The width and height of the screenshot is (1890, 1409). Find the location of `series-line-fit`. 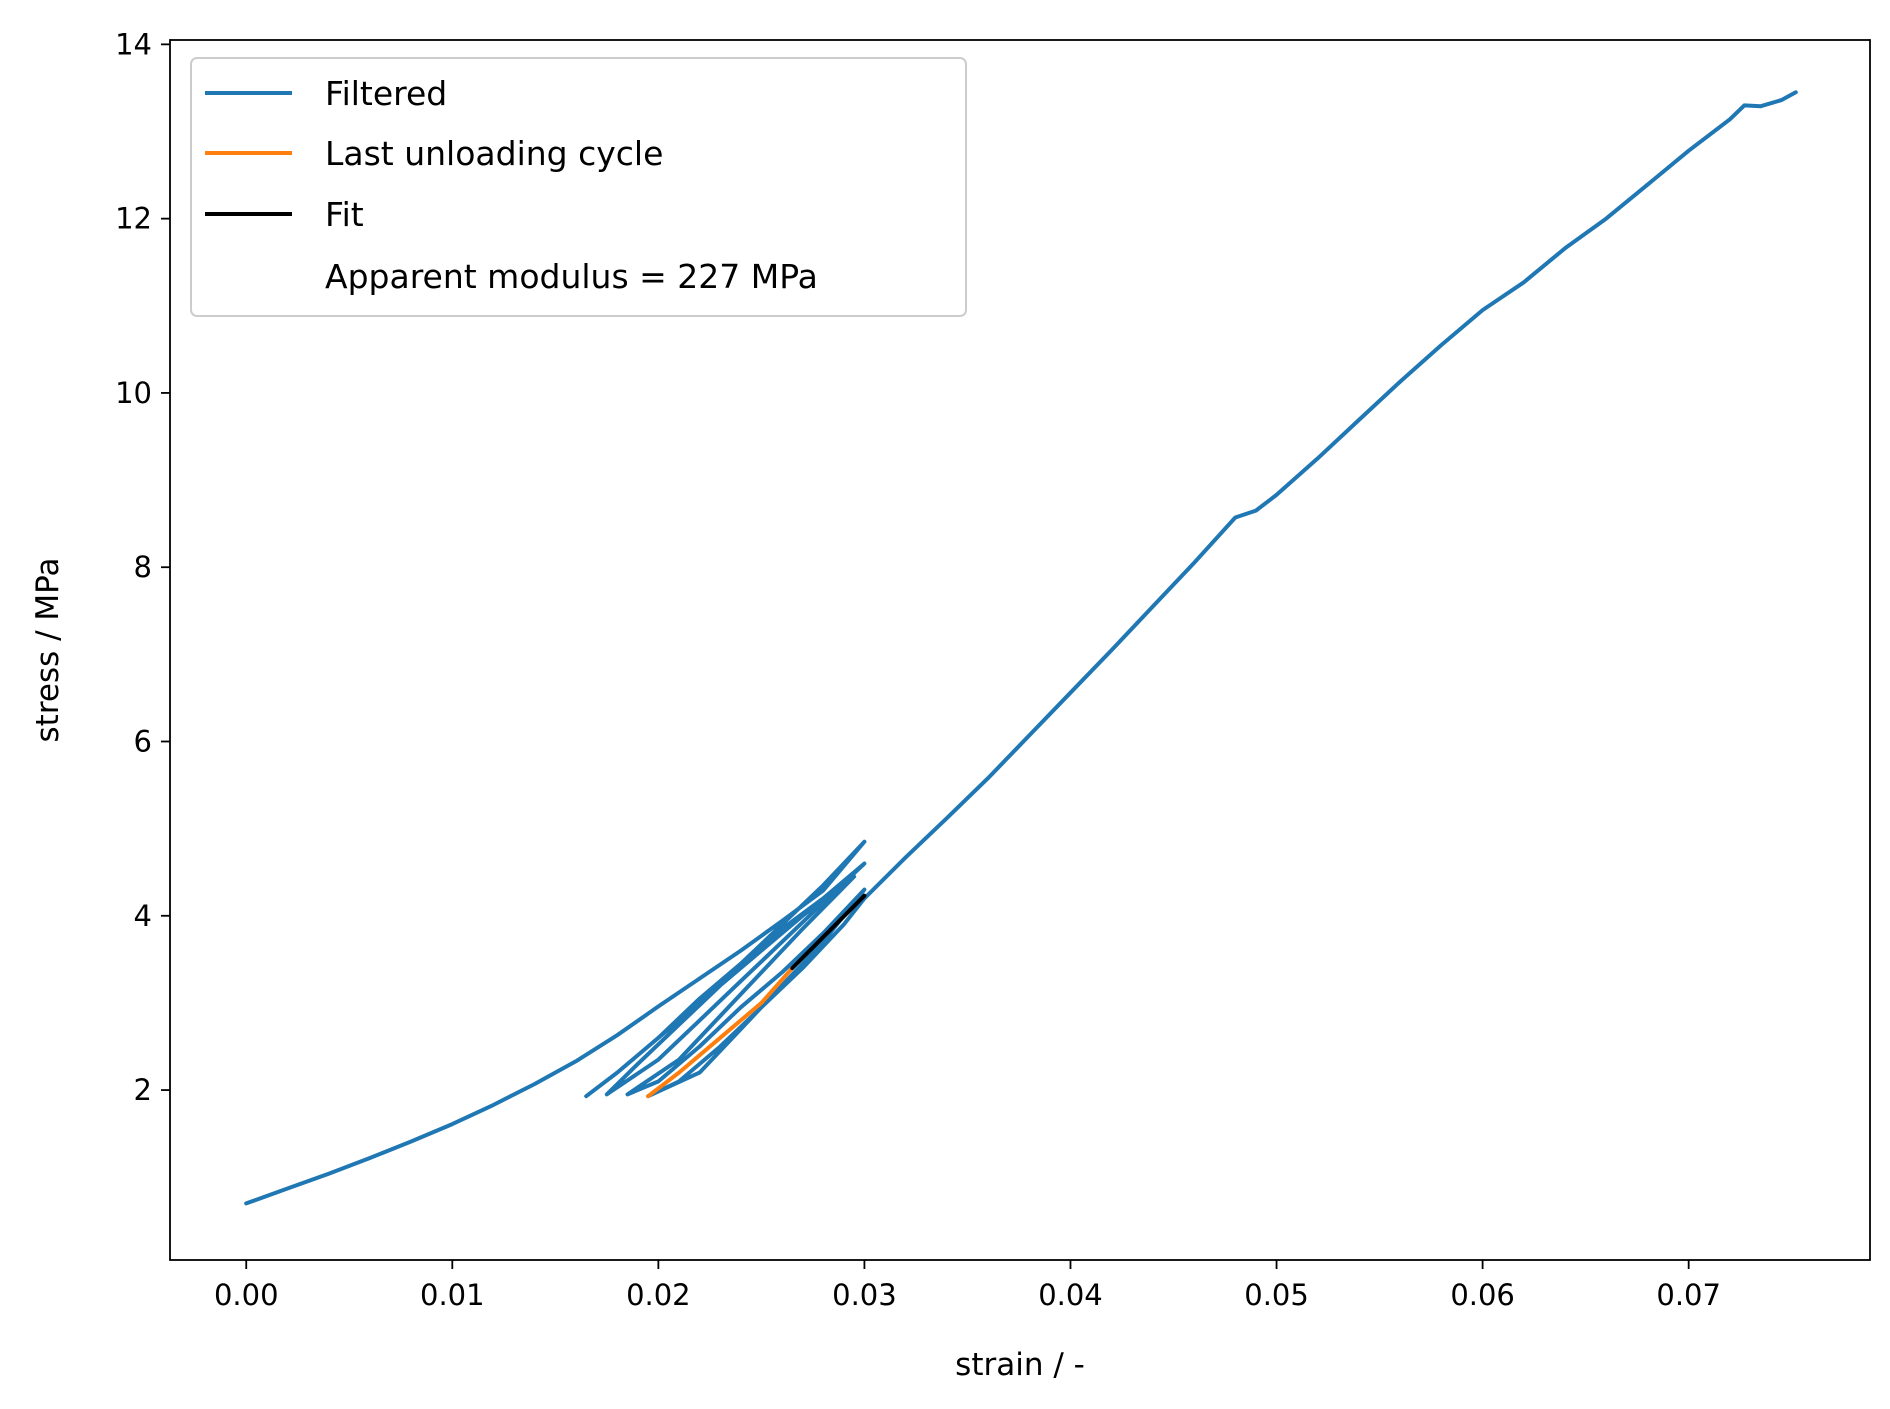

series-line-fit is located at coordinates (828, 932).